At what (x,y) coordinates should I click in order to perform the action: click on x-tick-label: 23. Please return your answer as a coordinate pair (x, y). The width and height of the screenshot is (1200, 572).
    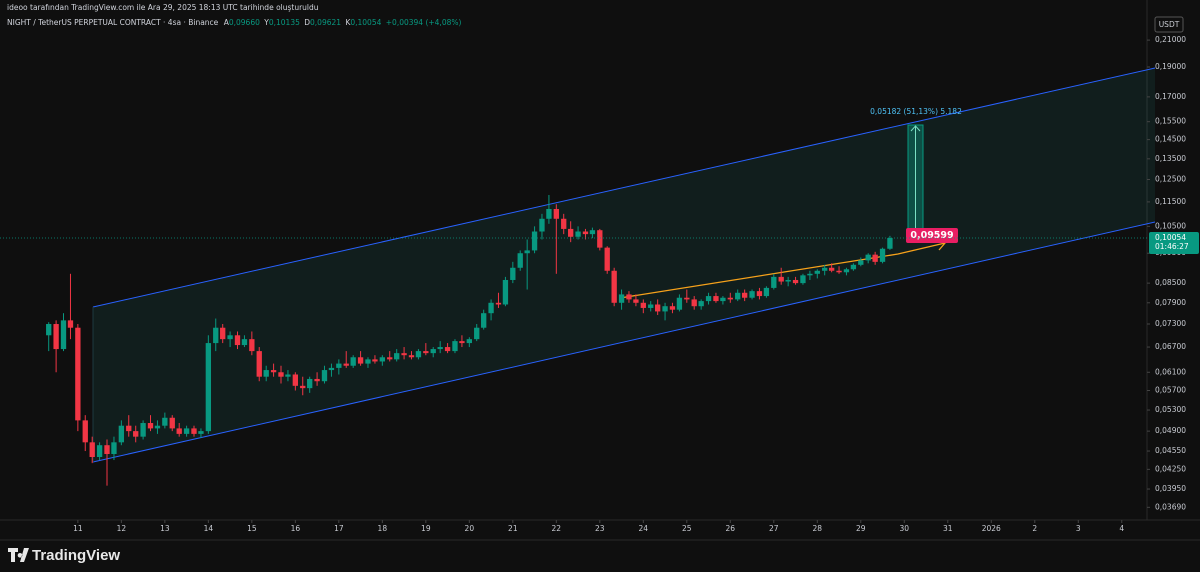
    Looking at the image, I should click on (600, 528).